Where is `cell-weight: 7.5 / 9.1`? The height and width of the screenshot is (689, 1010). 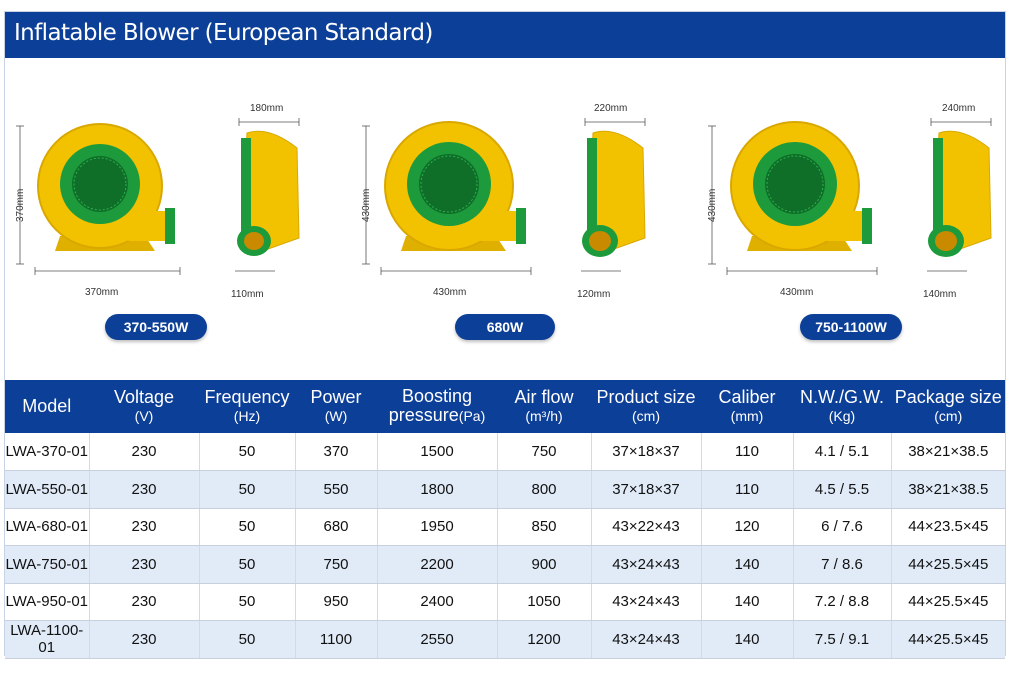
cell-weight: 7.5 / 9.1 is located at coordinates (842, 639).